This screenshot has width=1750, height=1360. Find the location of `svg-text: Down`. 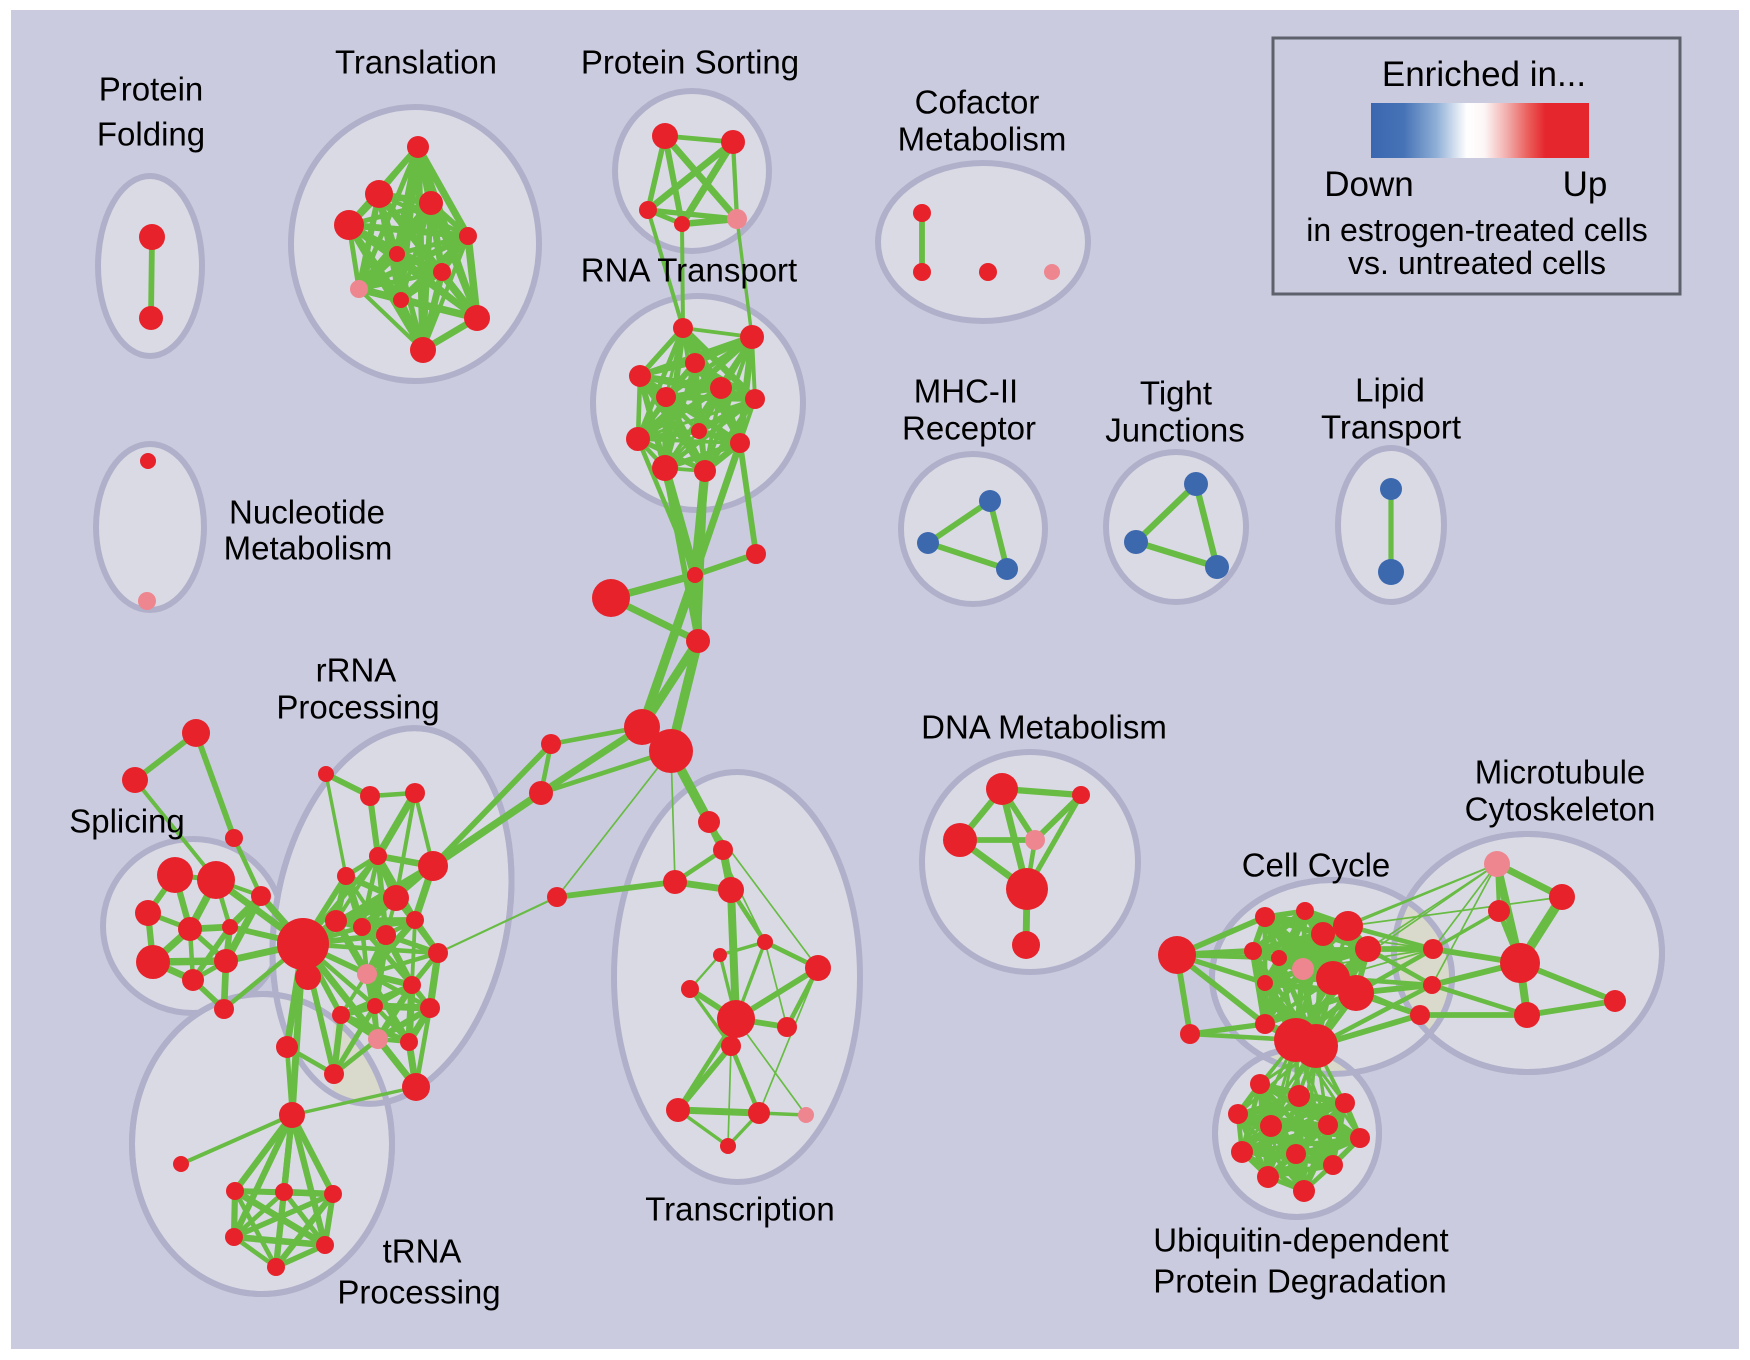

svg-text: Down is located at coordinates (1368, 184).